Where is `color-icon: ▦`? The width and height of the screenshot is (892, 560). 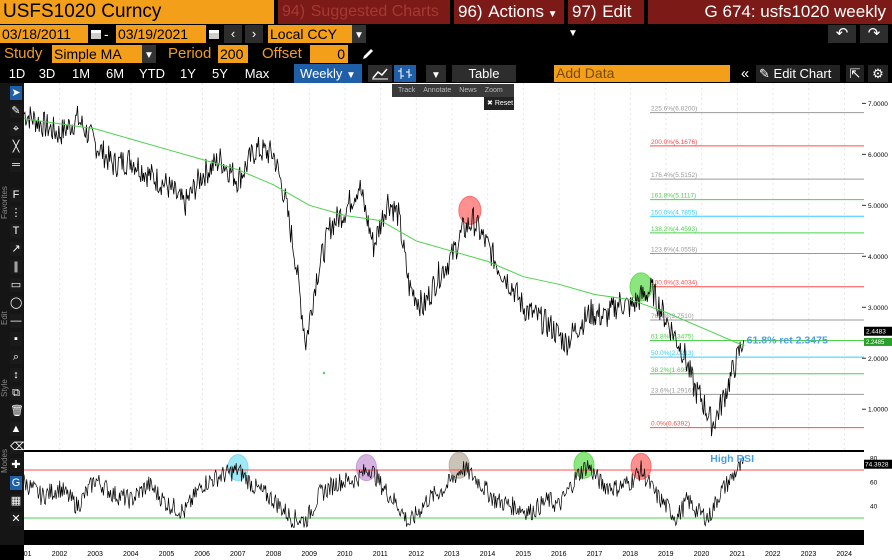
color-icon: ▦ is located at coordinates (16, 501).